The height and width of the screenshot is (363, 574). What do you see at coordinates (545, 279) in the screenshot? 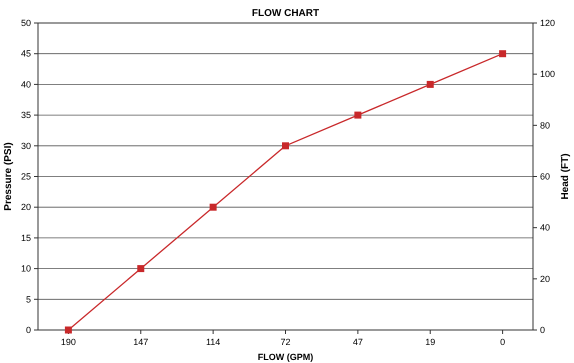
I see `y2-tick-label: 20` at bounding box center [545, 279].